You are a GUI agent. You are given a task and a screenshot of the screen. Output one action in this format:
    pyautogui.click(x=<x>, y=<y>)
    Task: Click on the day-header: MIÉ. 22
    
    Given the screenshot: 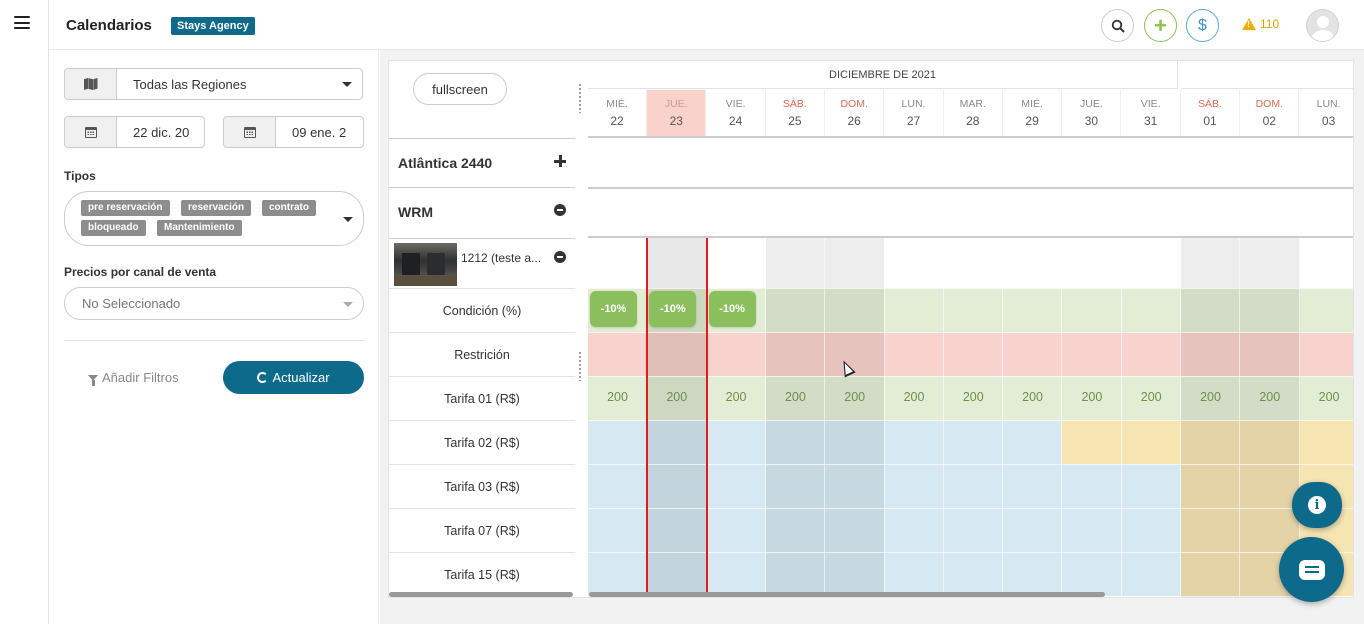 What is the action you would take?
    pyautogui.click(x=617, y=113)
    